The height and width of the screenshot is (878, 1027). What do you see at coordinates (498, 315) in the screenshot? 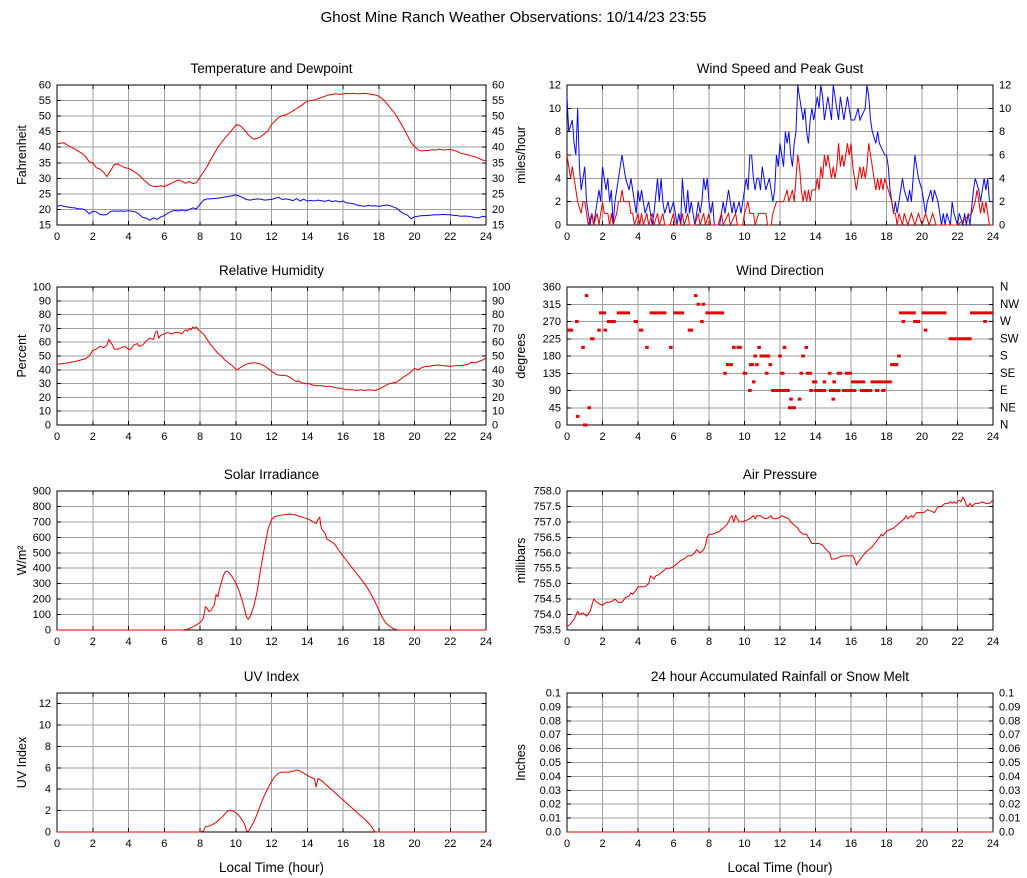
I see `svg-text: 80` at bounding box center [498, 315].